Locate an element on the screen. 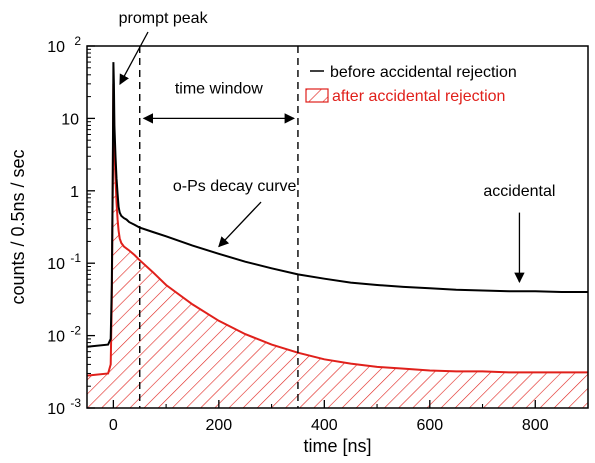 Image resolution: width=595 pixels, height=463 pixels. legend-label-before: before accidental rejection is located at coordinates (423, 72).